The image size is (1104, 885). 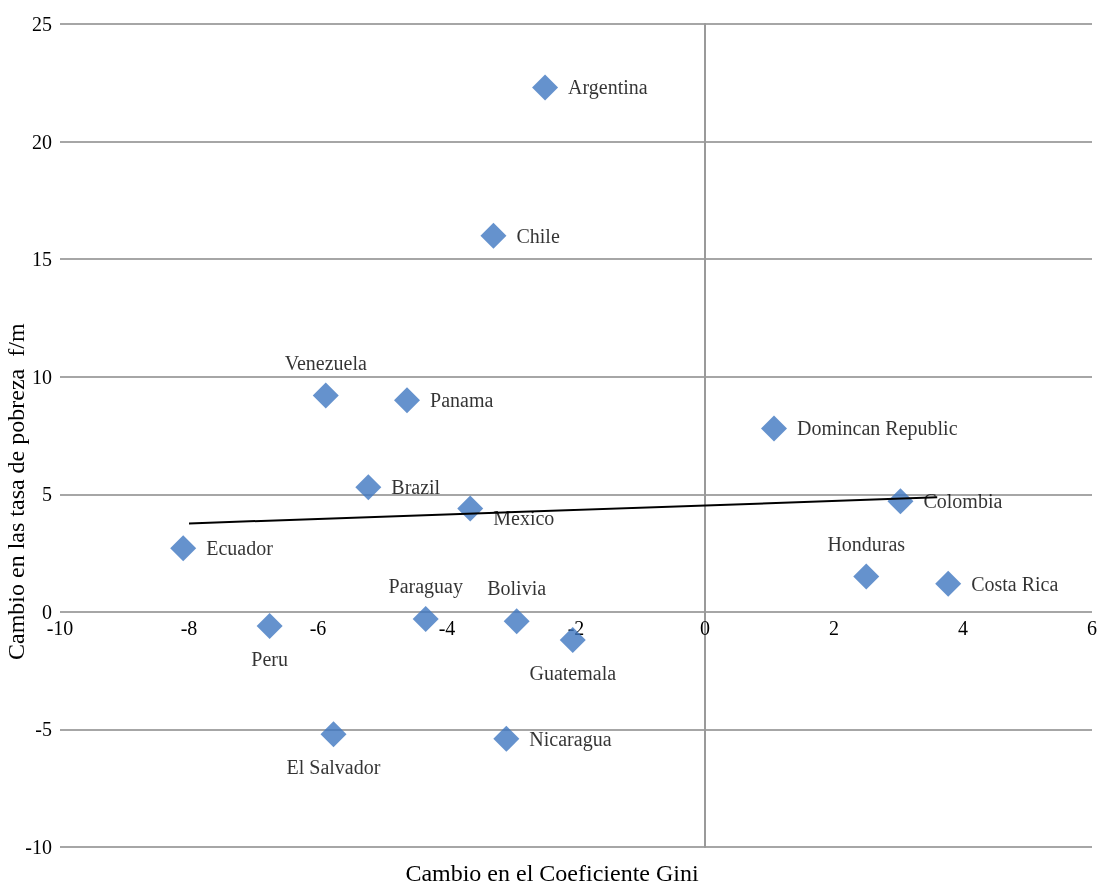 I want to click on data-label: Brazil, so click(x=416, y=487).